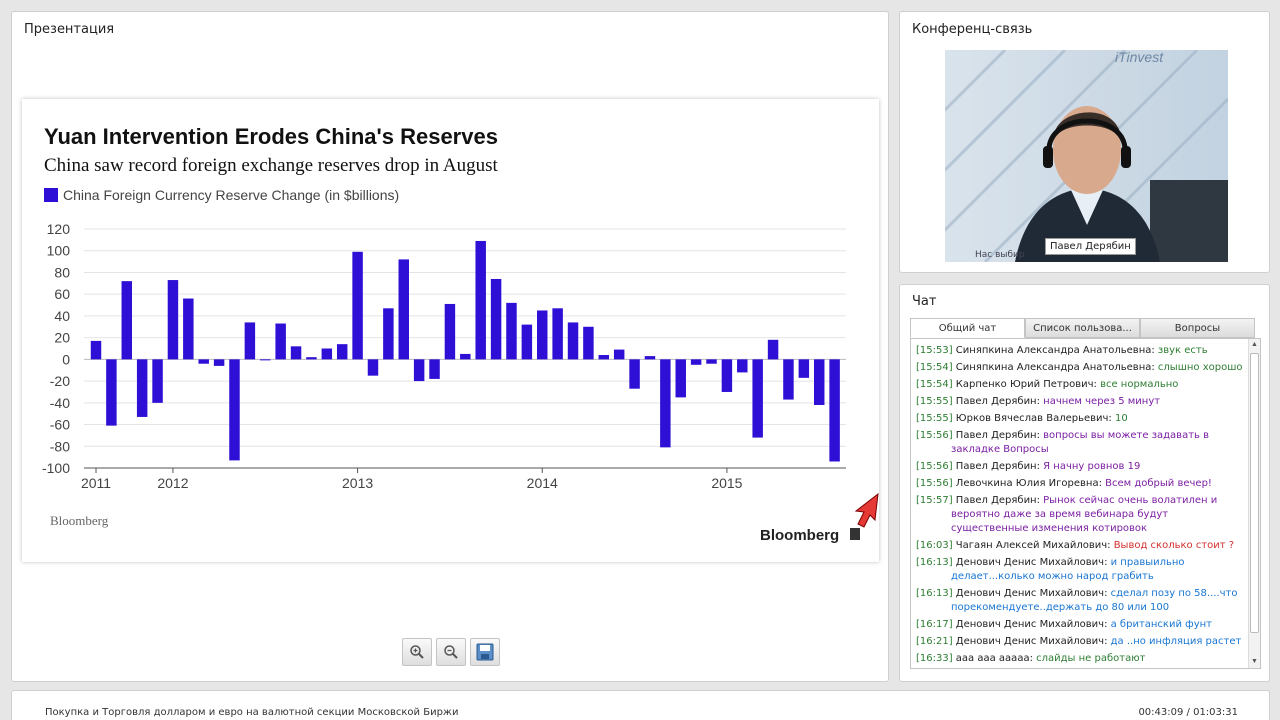  Describe the element at coordinates (934, 624) in the screenshot. I see `message-time: [16:17]` at that location.